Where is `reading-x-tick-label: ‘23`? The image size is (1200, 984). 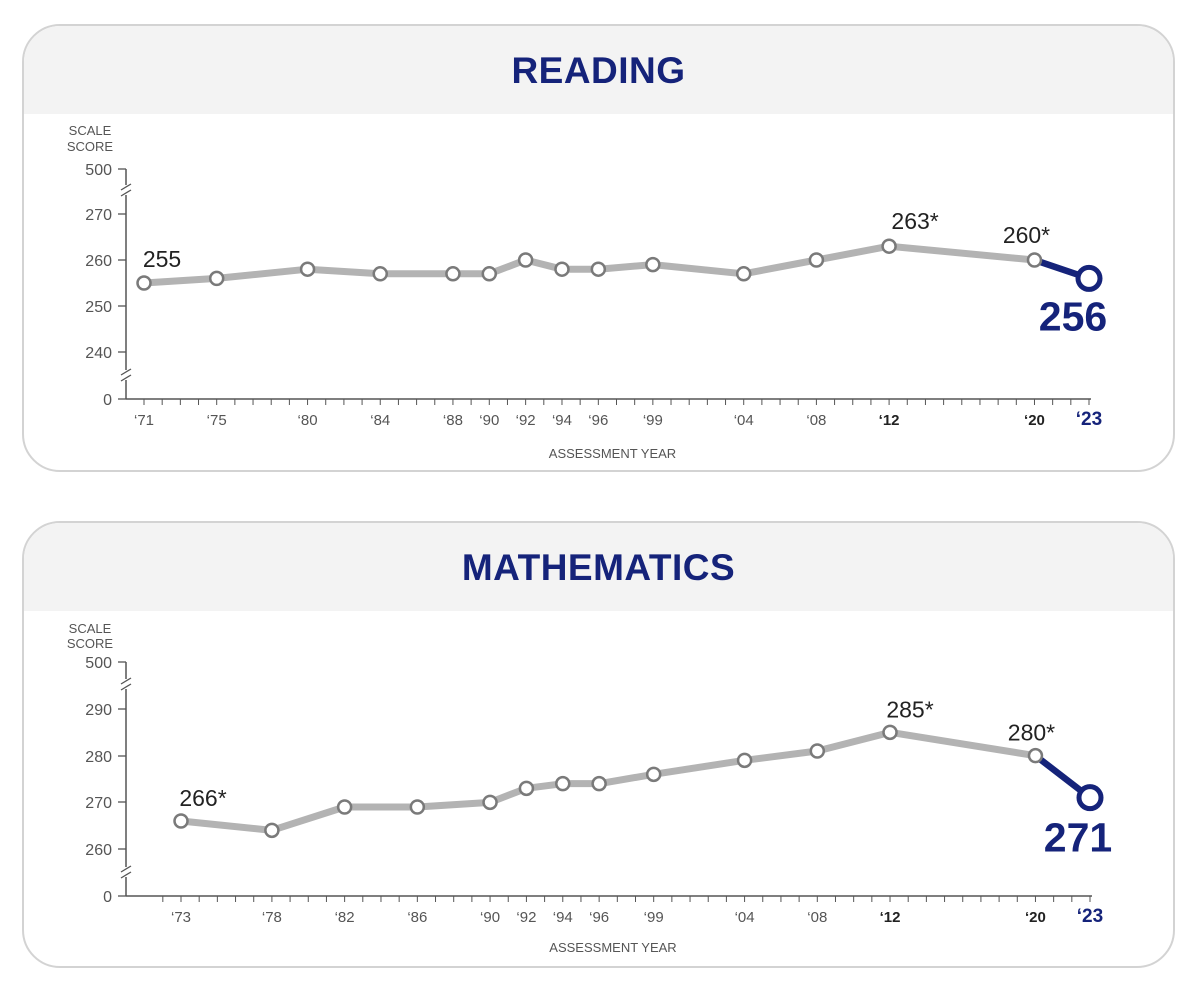
reading-x-tick-label: ‘23 is located at coordinates (1089, 419).